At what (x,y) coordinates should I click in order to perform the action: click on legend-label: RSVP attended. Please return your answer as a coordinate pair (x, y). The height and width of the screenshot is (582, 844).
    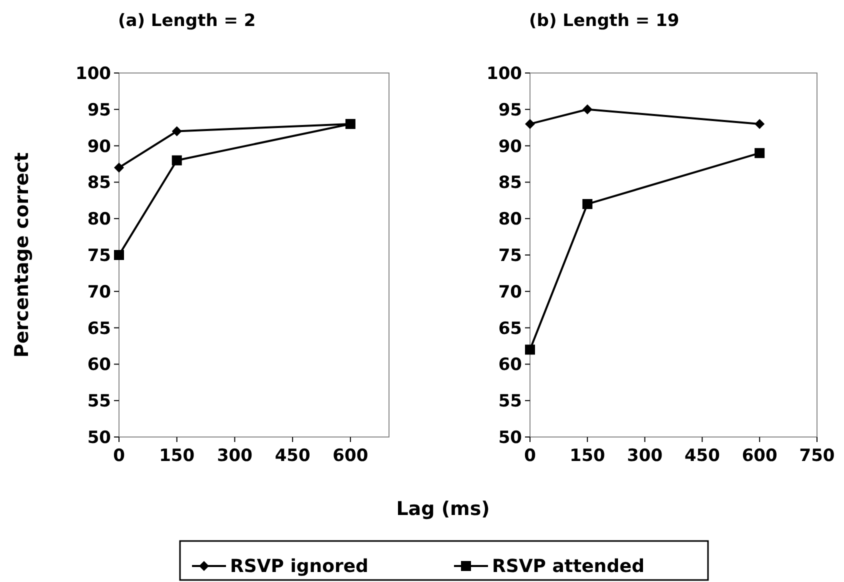
    Looking at the image, I should click on (568, 566).